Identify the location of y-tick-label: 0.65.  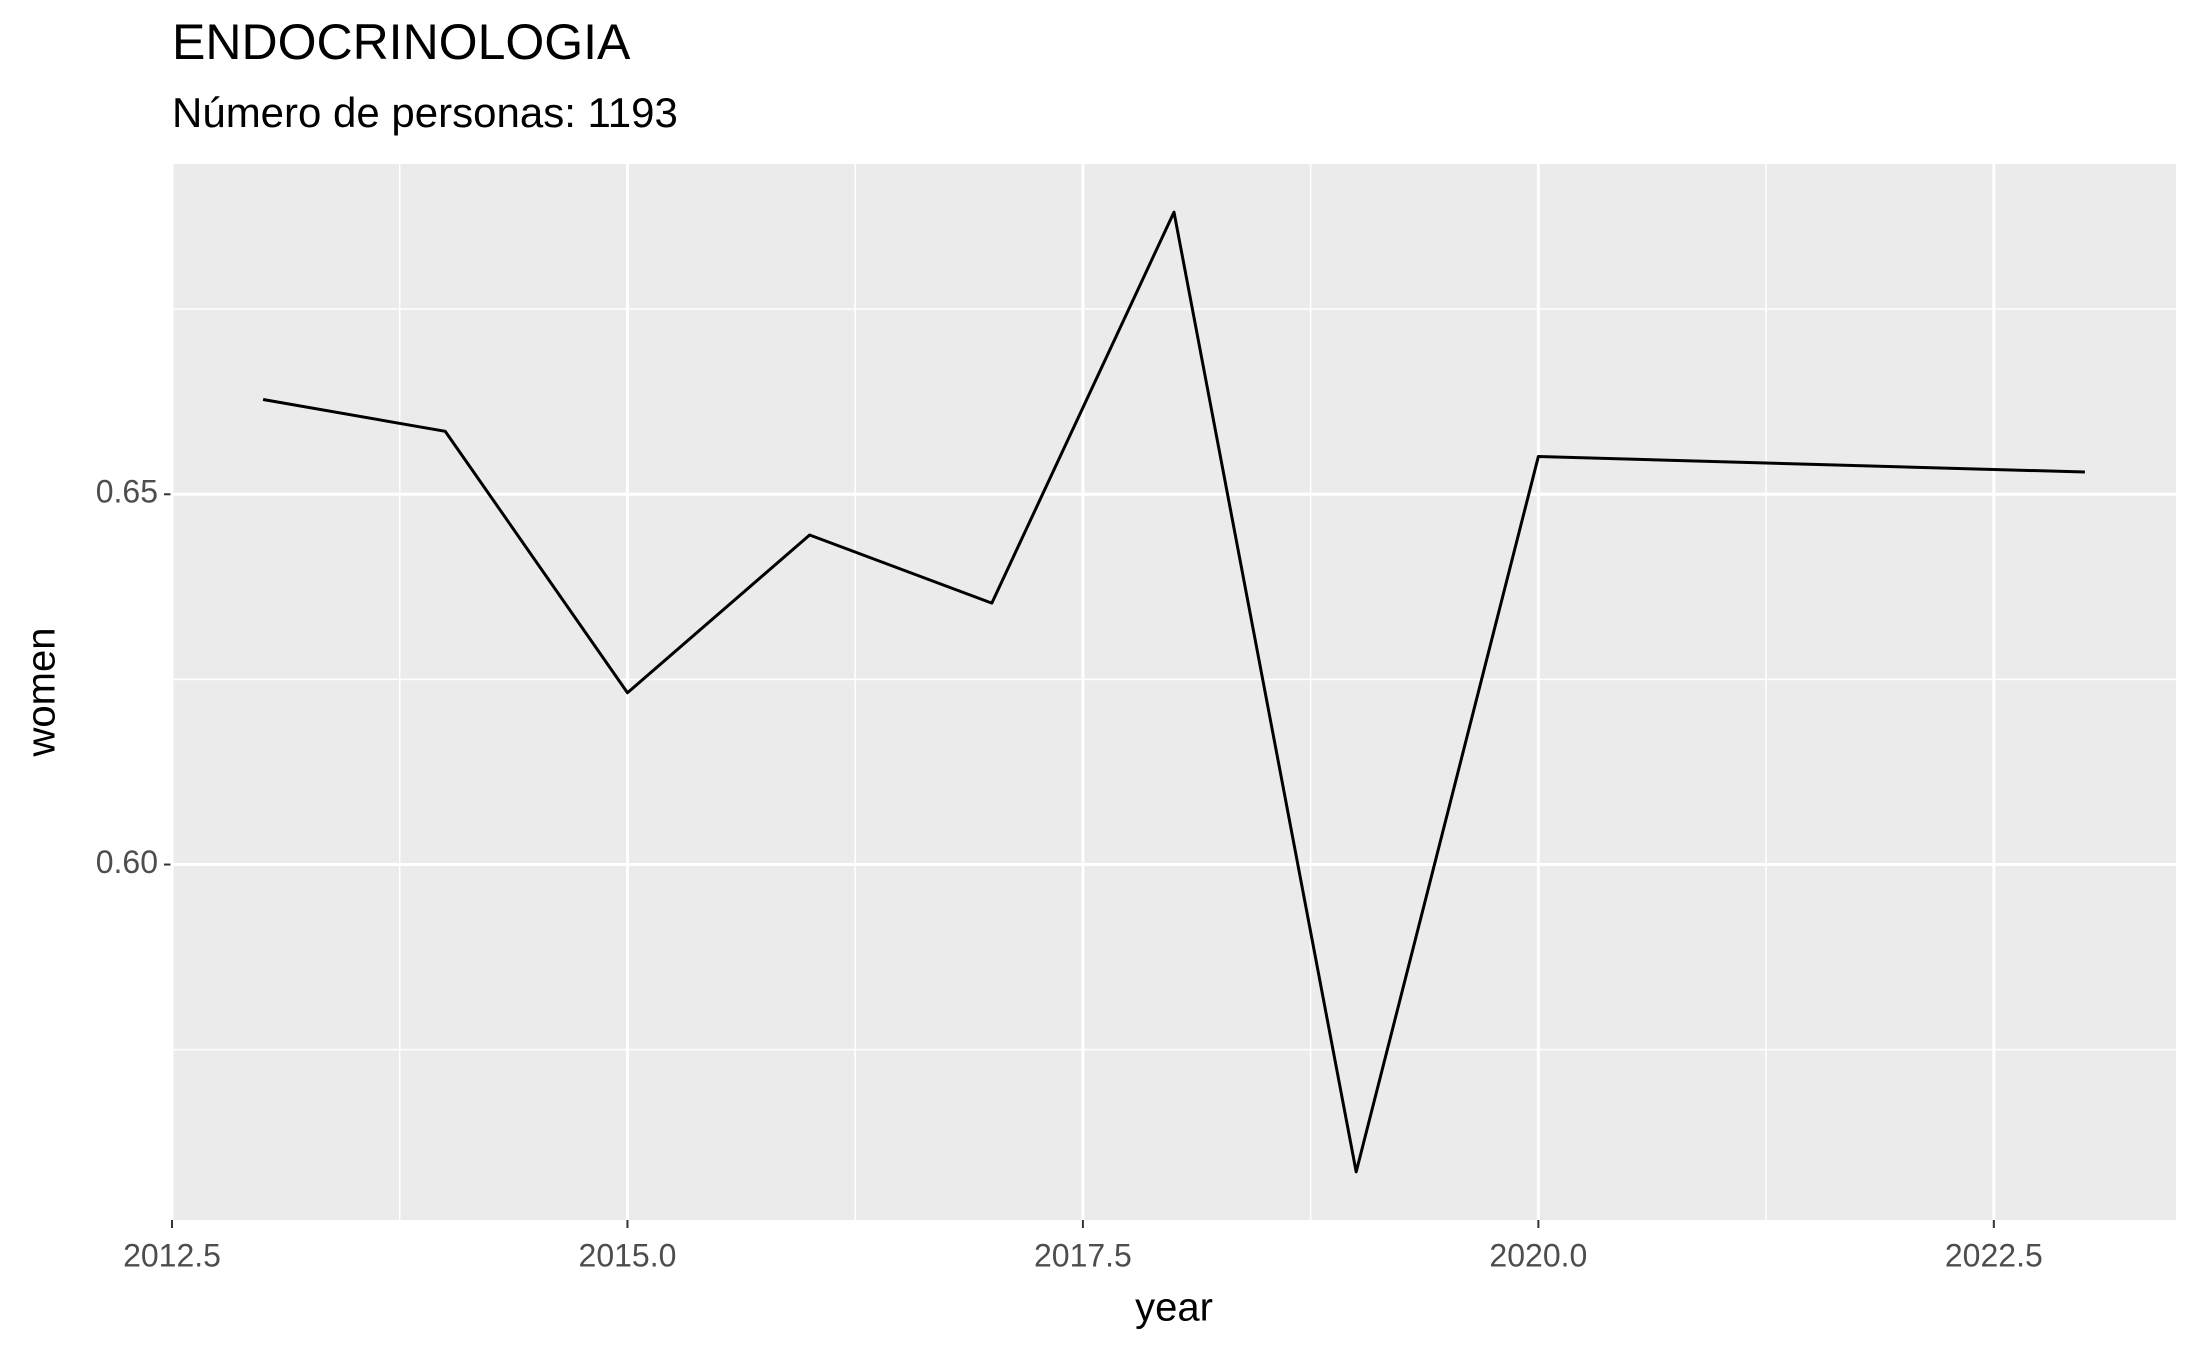
(127, 492).